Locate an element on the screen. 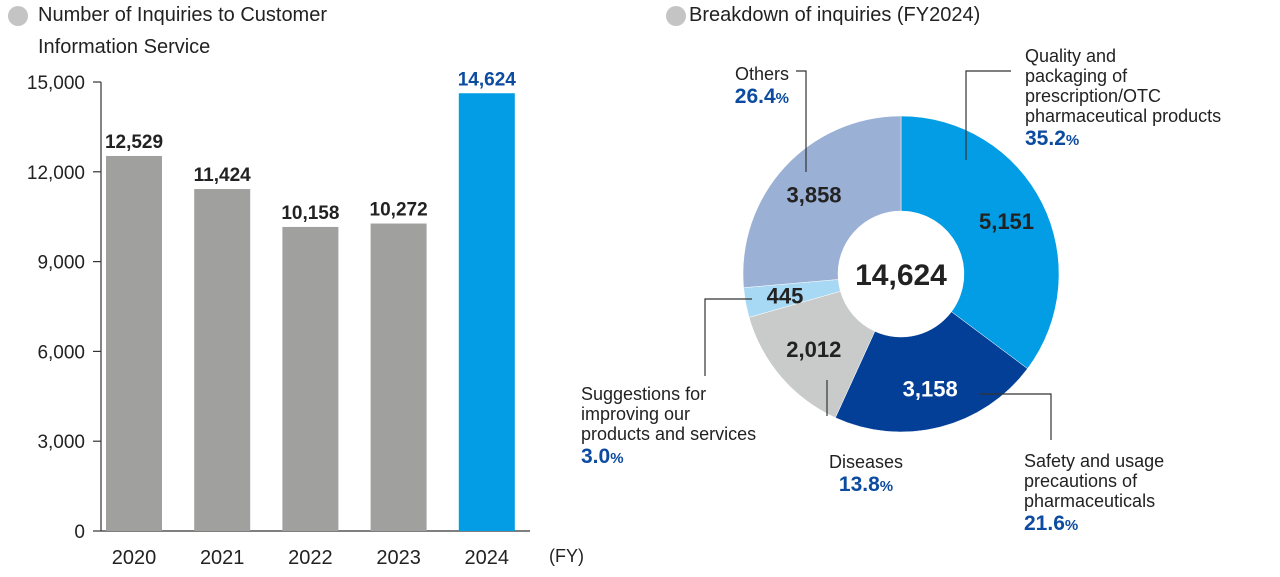 Image resolution: width=1280 pixels, height=577 pixels. y-tick-label: 3,000 is located at coordinates (61, 442).